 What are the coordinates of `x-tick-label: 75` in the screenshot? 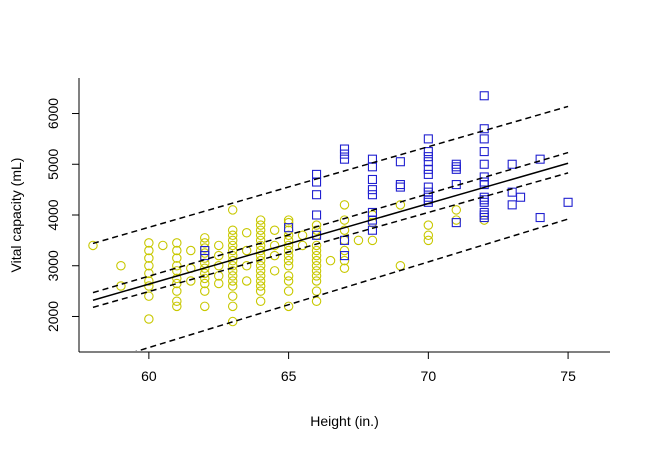 It's located at (568, 376).